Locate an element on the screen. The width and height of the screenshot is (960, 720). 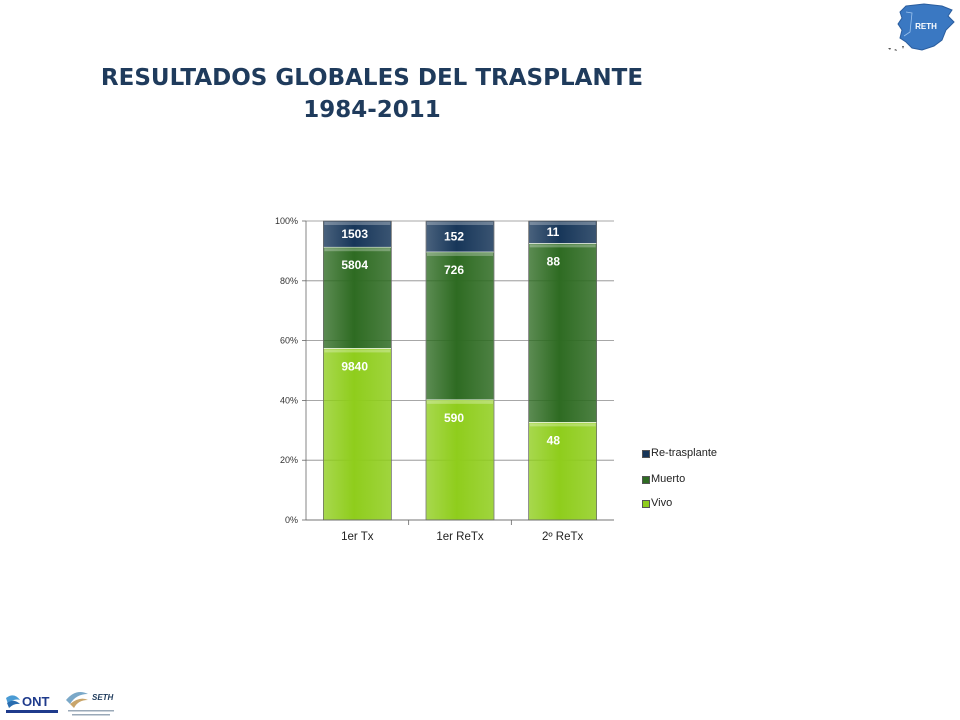
data-label-re-trasplante-2: 11 is located at coordinates (553, 232).